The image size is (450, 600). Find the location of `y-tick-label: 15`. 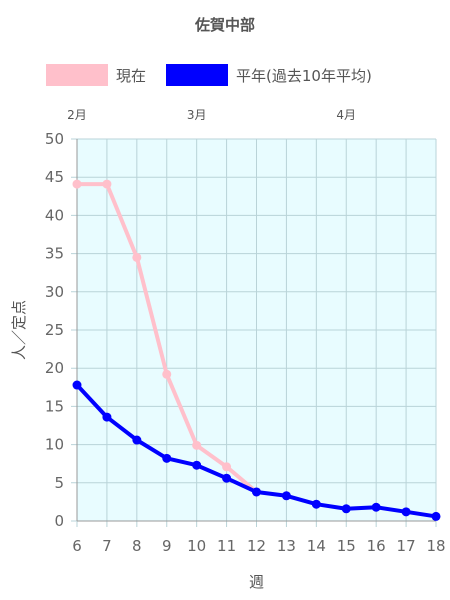

y-tick-label: 15 is located at coordinates (54, 406).